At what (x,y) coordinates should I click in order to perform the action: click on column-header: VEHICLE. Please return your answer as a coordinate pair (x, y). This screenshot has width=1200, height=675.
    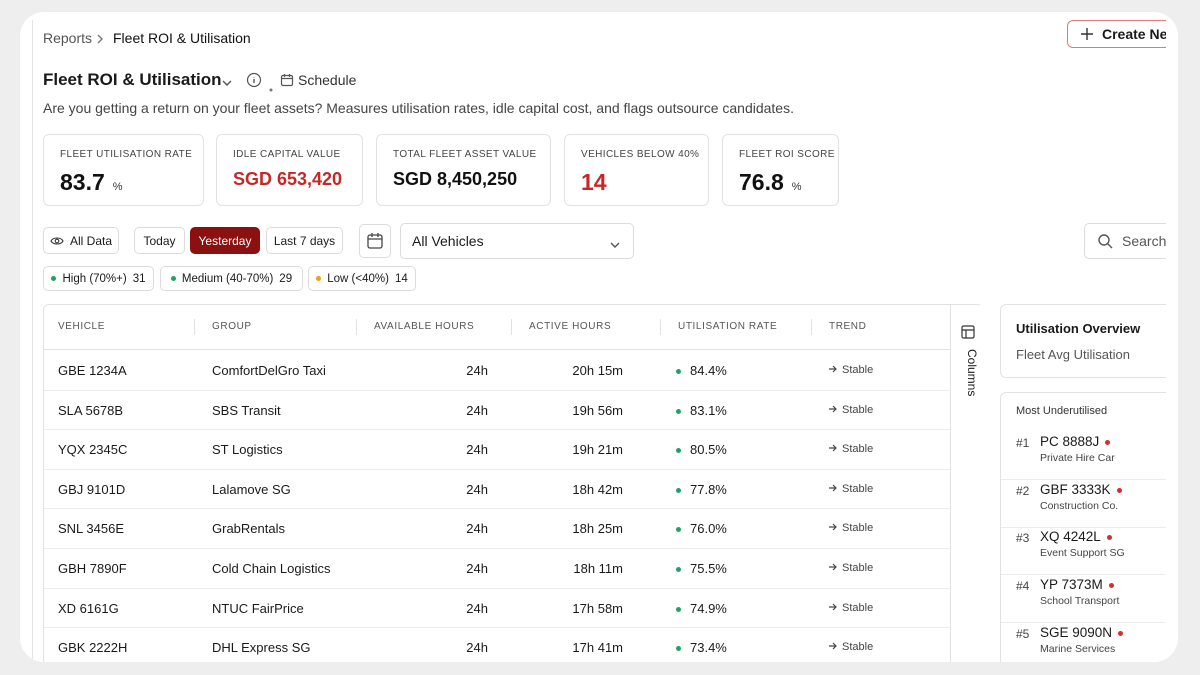
    Looking at the image, I should click on (81, 326).